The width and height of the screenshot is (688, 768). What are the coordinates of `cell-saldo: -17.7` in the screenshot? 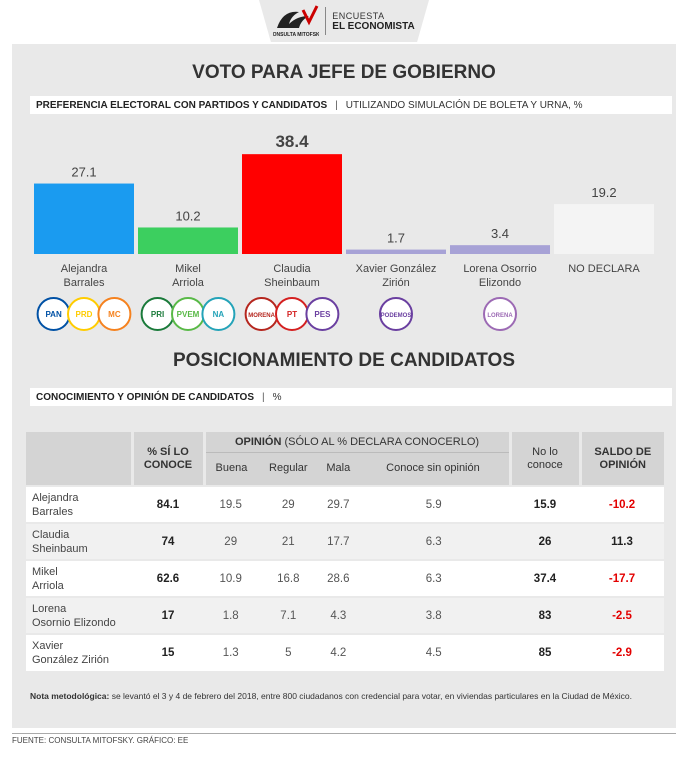 It's located at (622, 578).